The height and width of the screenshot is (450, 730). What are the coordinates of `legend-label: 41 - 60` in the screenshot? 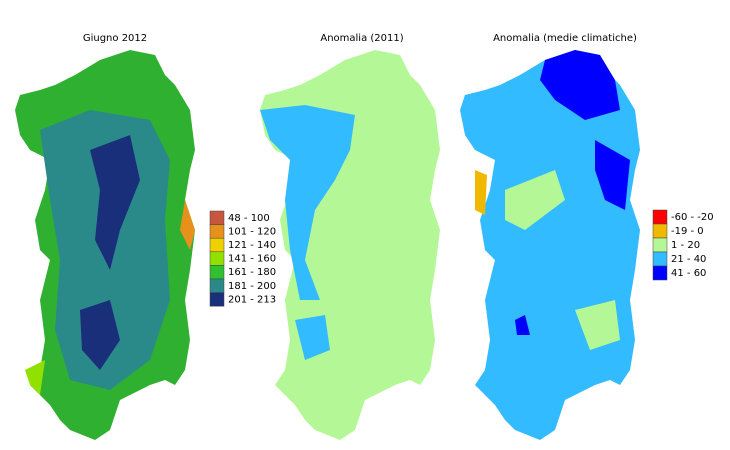 It's located at (688, 273).